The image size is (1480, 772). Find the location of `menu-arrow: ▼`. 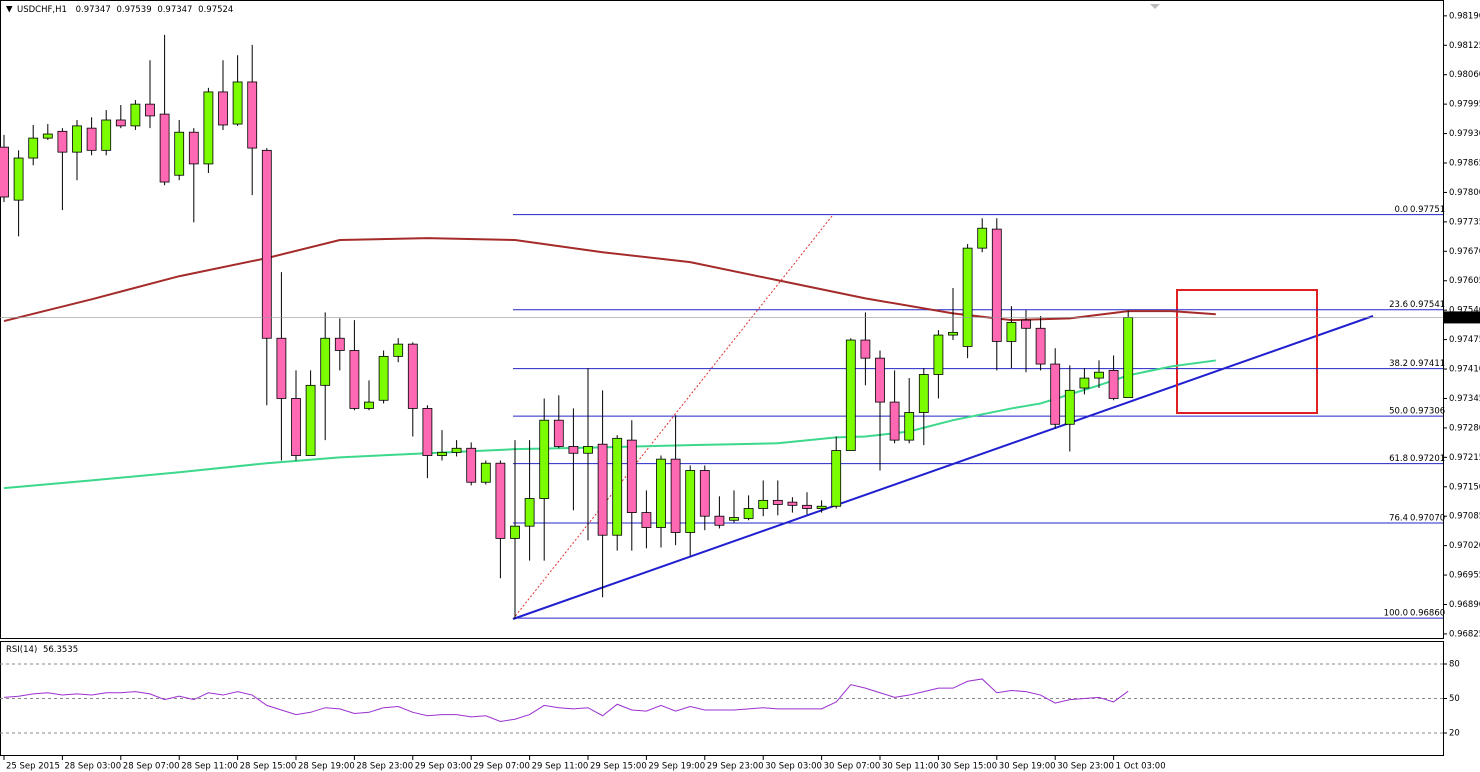

menu-arrow: ▼ is located at coordinates (9, 10).